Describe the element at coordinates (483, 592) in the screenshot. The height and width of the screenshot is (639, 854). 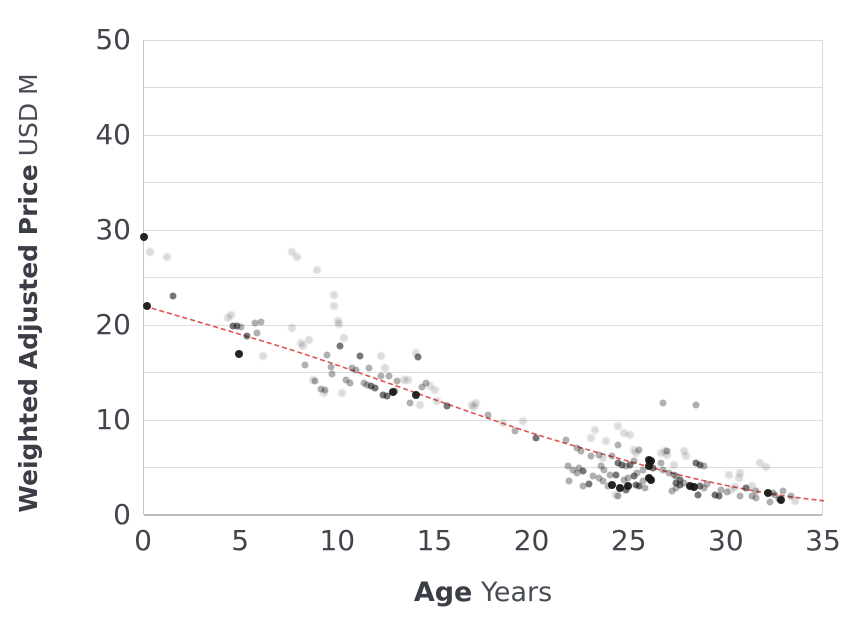
I see `x-axis-title: Age Years` at that location.